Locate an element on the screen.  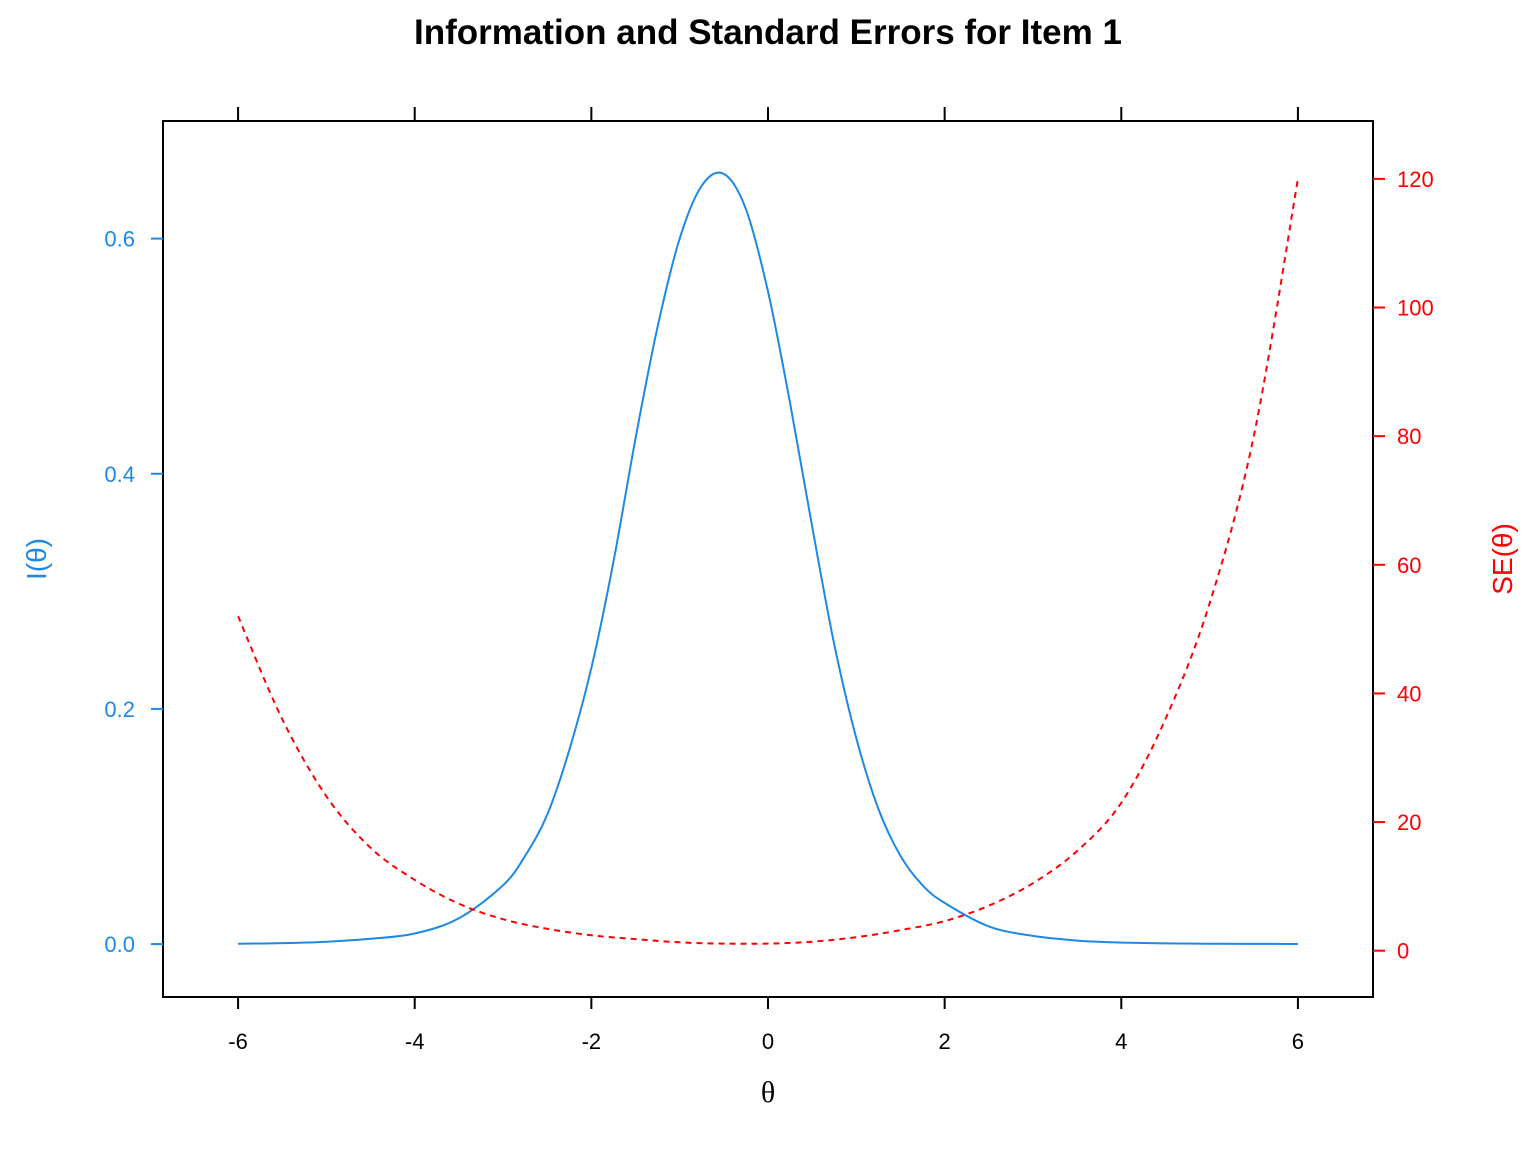
y-right-tick-label: 0 is located at coordinates (1403, 951).